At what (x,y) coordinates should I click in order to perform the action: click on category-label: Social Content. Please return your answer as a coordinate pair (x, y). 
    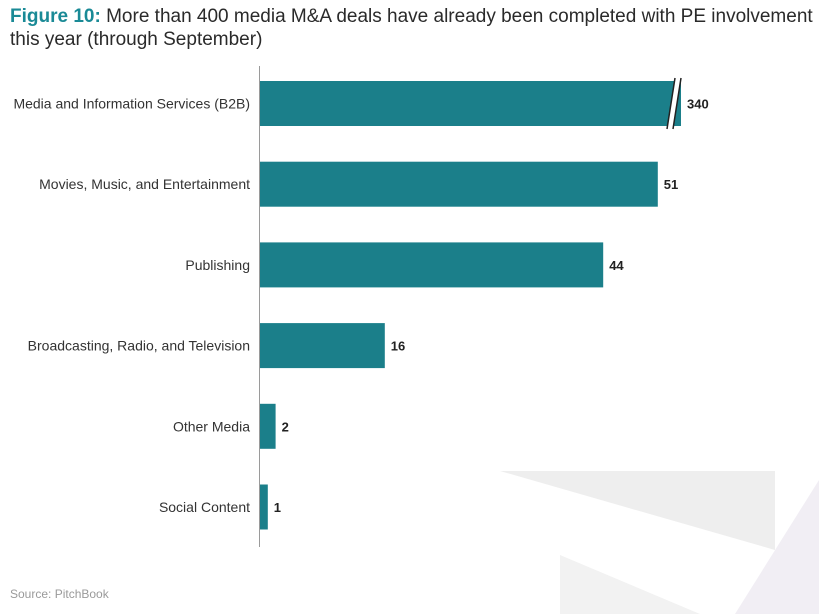
    Looking at the image, I should click on (204, 507).